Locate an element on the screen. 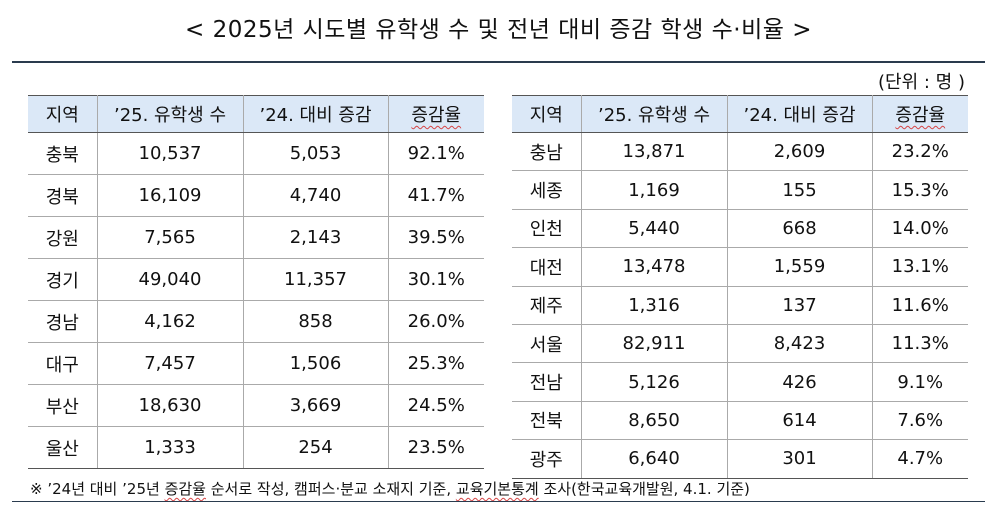 The image size is (997, 505). table-row: 대전 13,478 1,559 13.1% is located at coordinates (740, 267).